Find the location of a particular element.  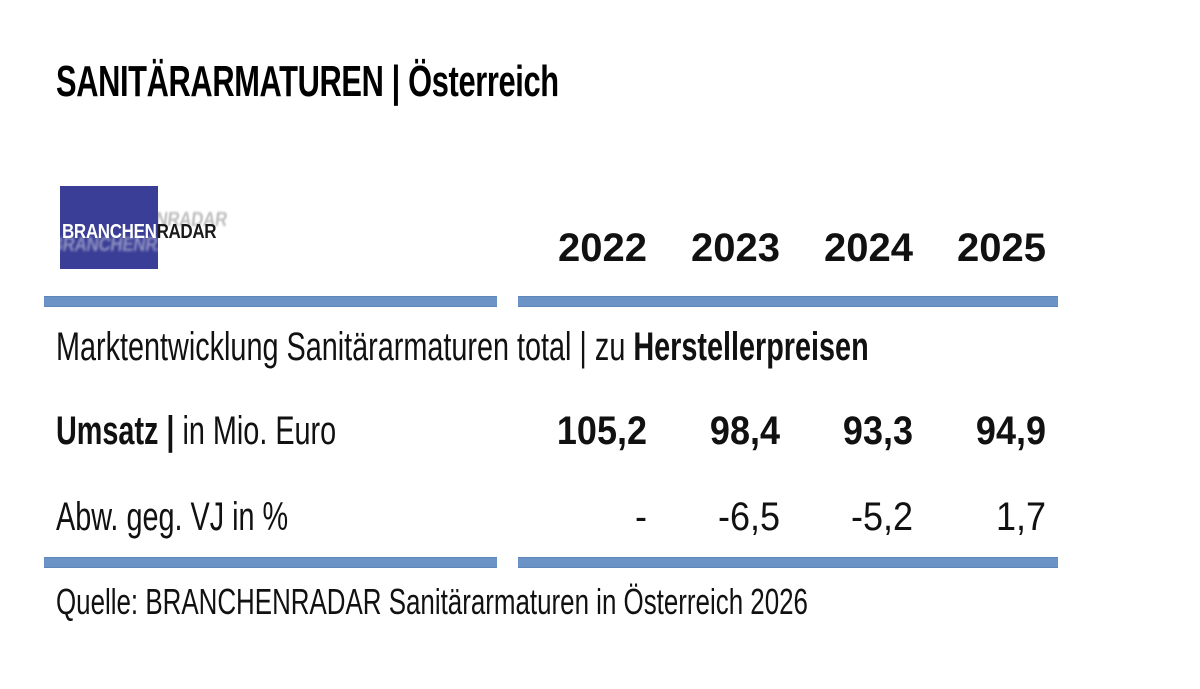

section-title-bold: Herstellerpreisen is located at coordinates (751, 347).